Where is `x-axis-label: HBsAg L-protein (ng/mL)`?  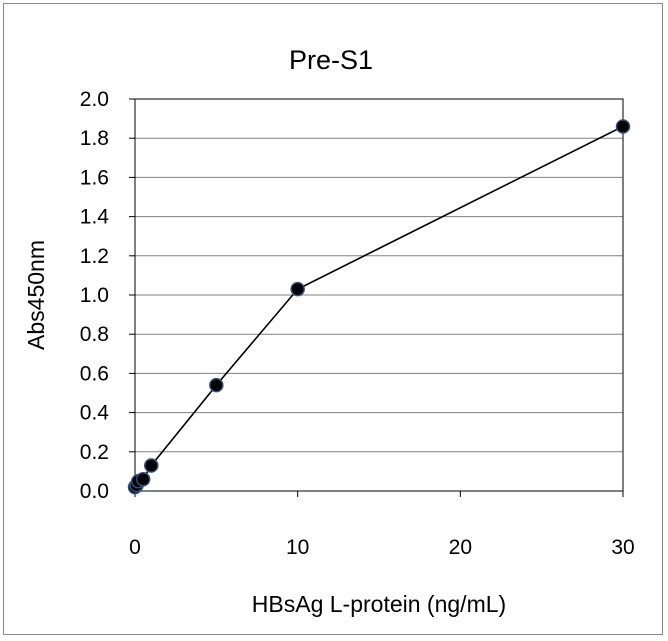
x-axis-label: HBsAg L-protein (ng/mL) is located at coordinates (379, 604).